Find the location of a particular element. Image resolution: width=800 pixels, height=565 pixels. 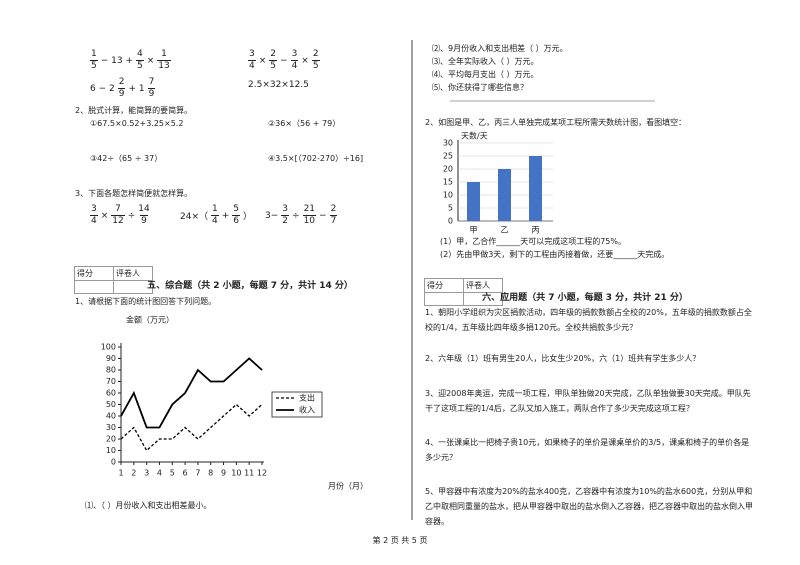

question-title: 2、脱式计算，能简算的要简算。 is located at coordinates (134, 110).